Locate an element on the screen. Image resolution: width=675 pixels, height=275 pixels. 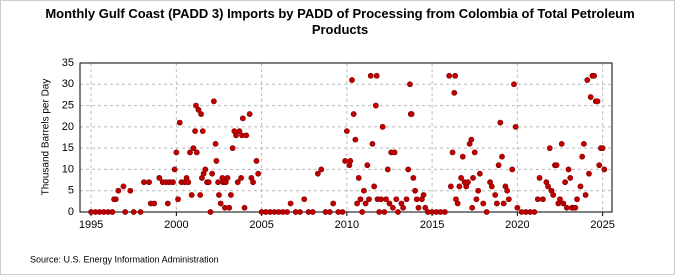
y-tick-label: 25 is located at coordinates (68, 105).